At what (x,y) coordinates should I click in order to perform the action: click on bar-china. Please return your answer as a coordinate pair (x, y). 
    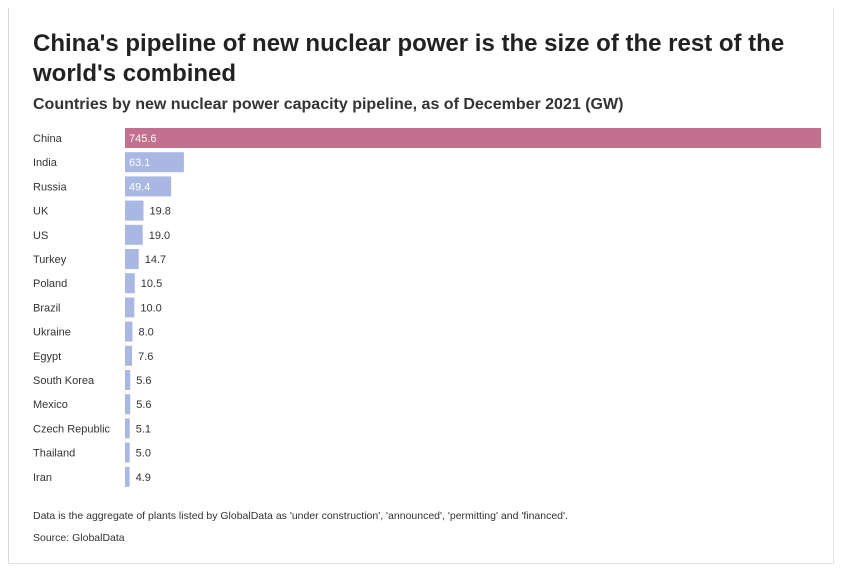
    Looking at the image, I should click on (473, 138).